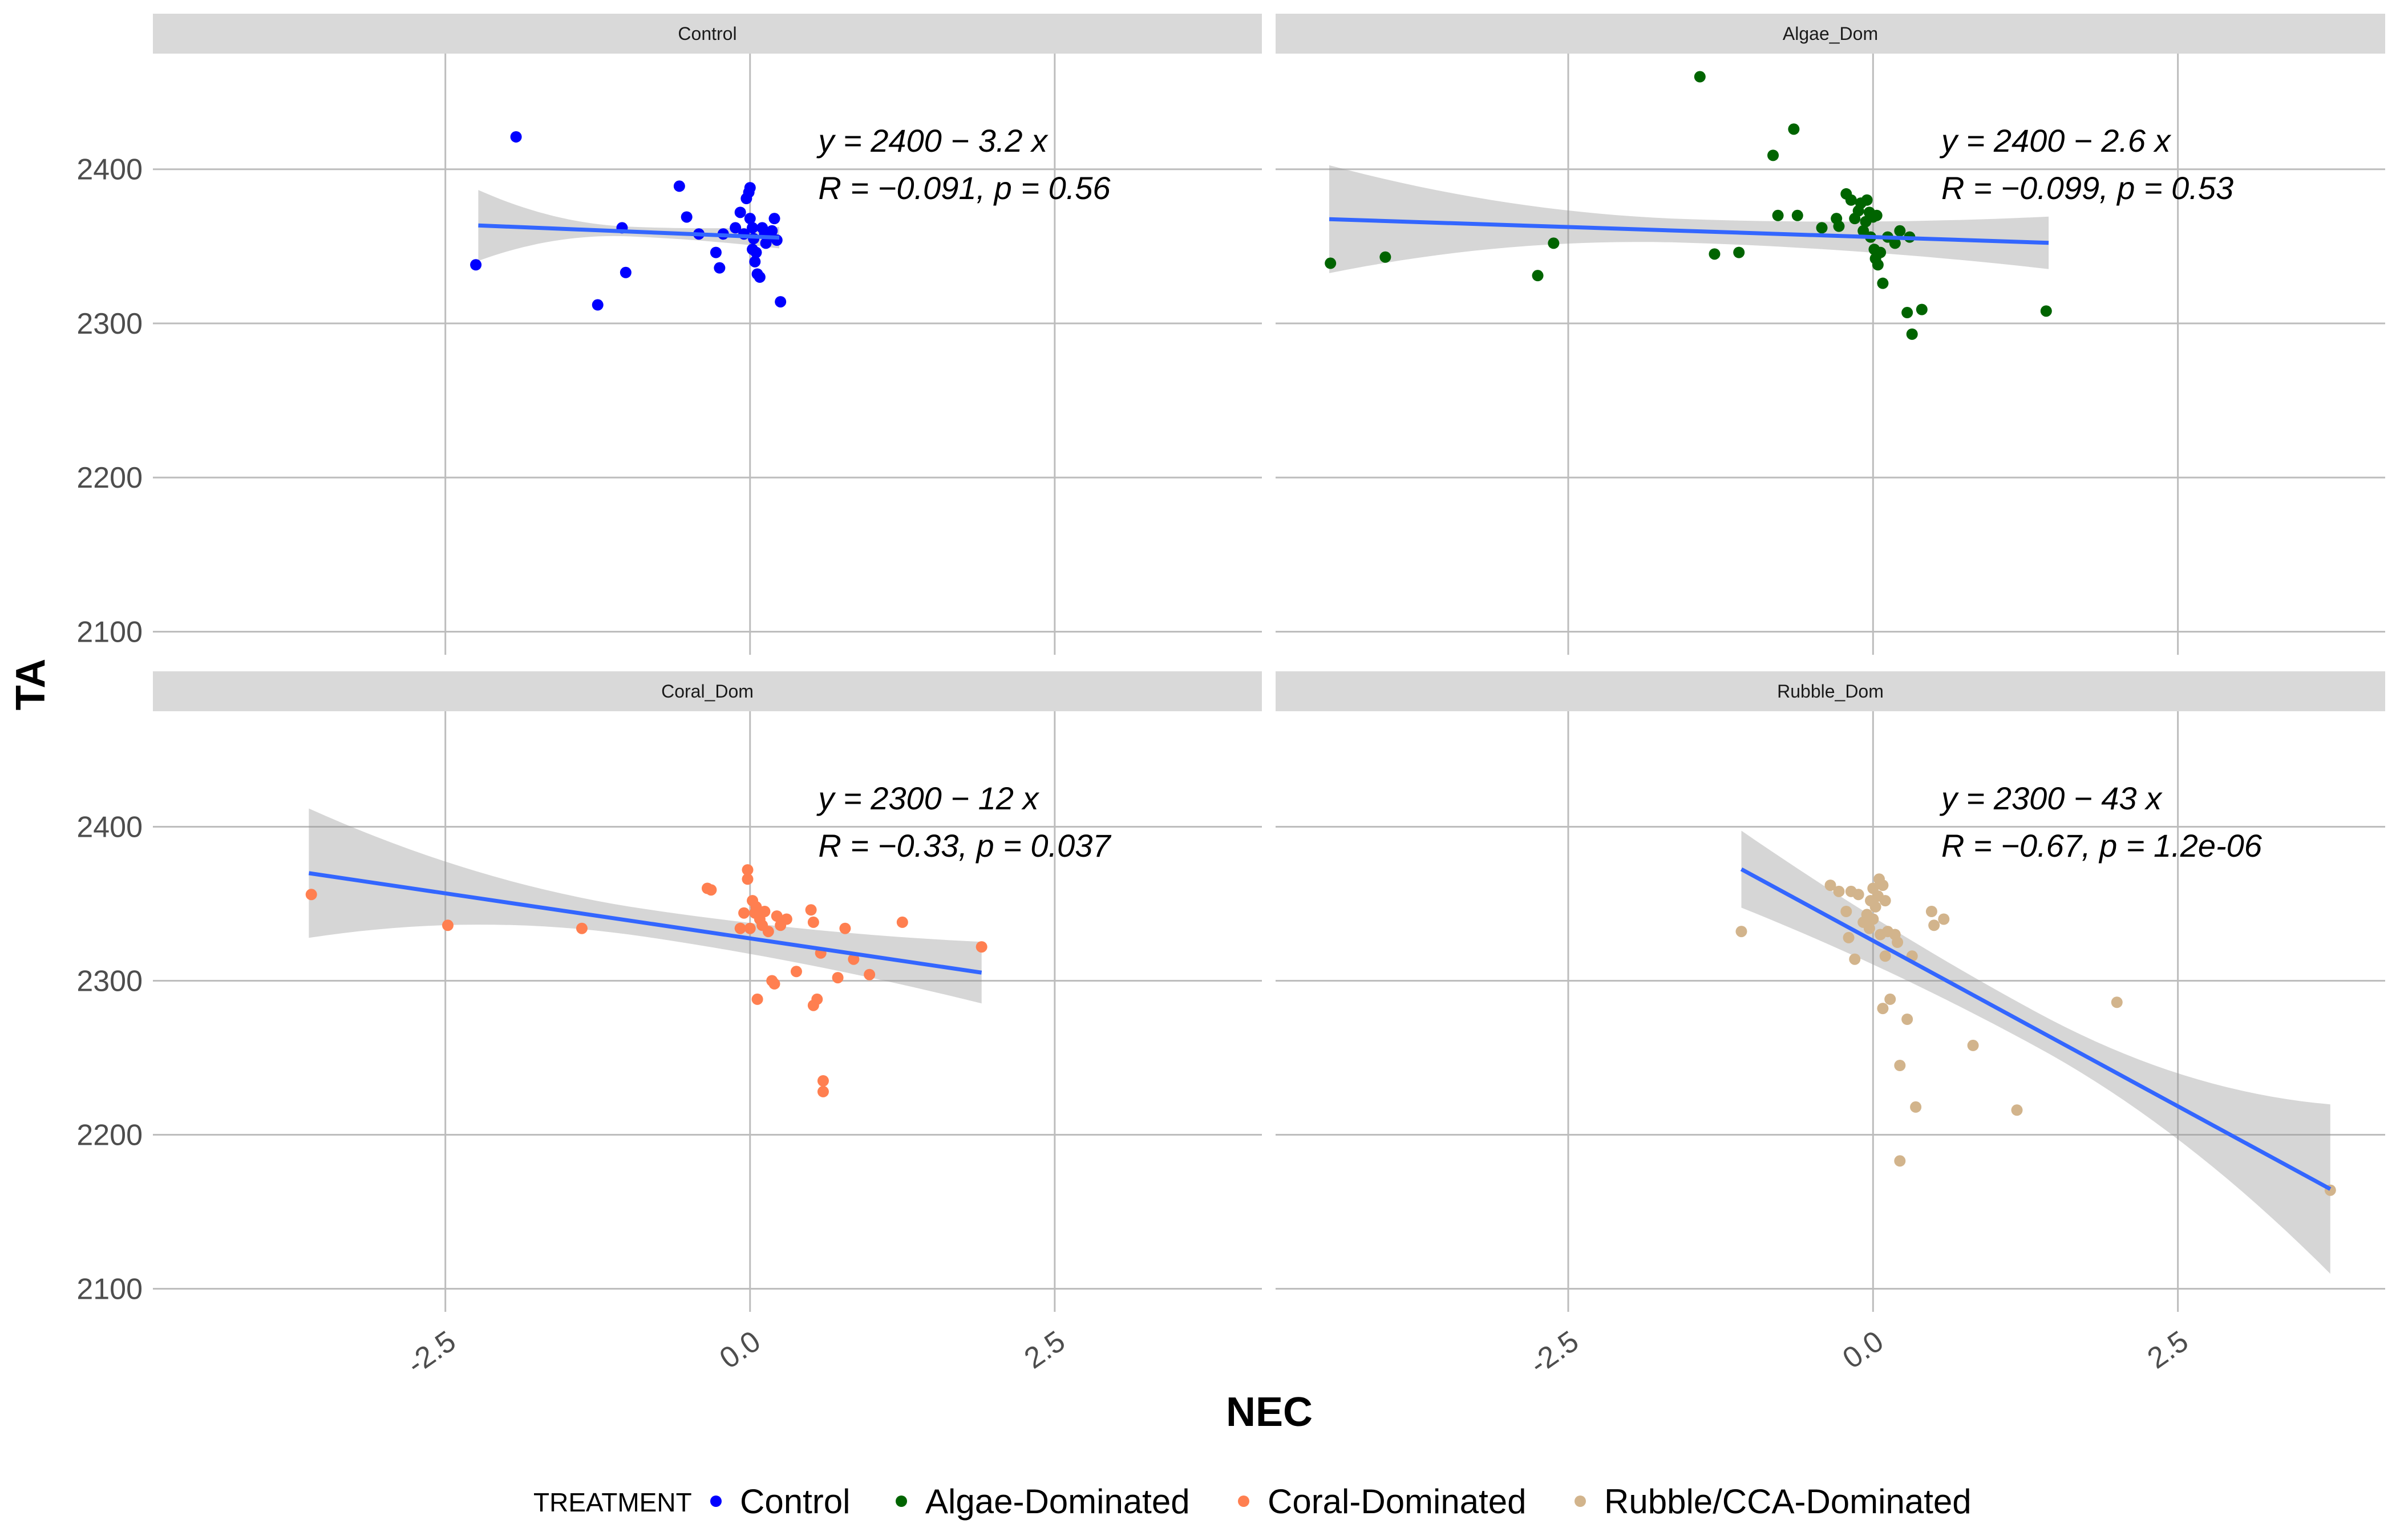 This screenshot has height=1540, width=2396. I want to click on legend-entry: Algae-Dominated, so click(1043, 1502).